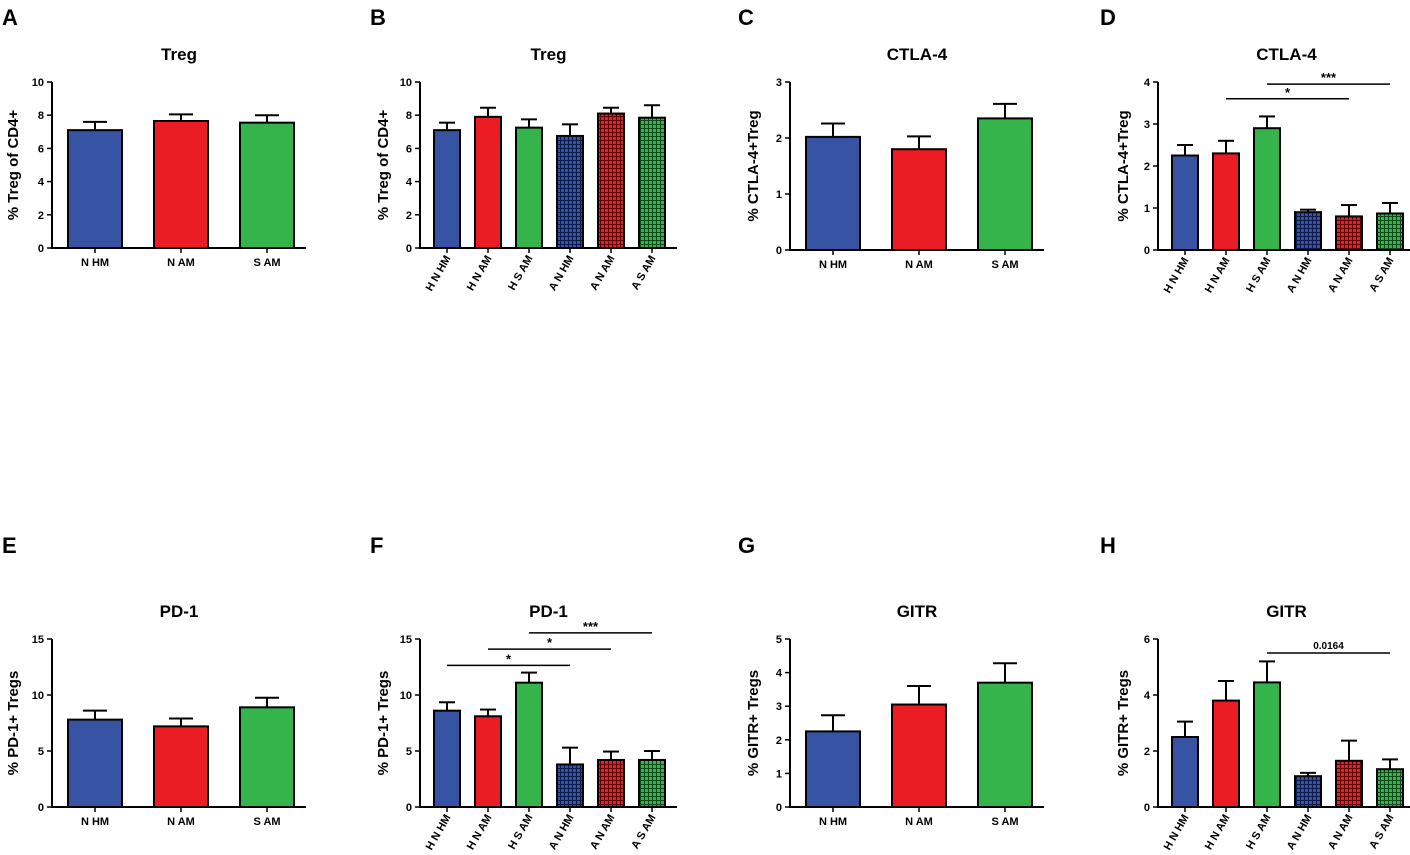  I want to click on panel-a: A Treg 0 2 4 6 8 10 % Treg of CD4+ N HM N AM S AM, so click(154, 137).